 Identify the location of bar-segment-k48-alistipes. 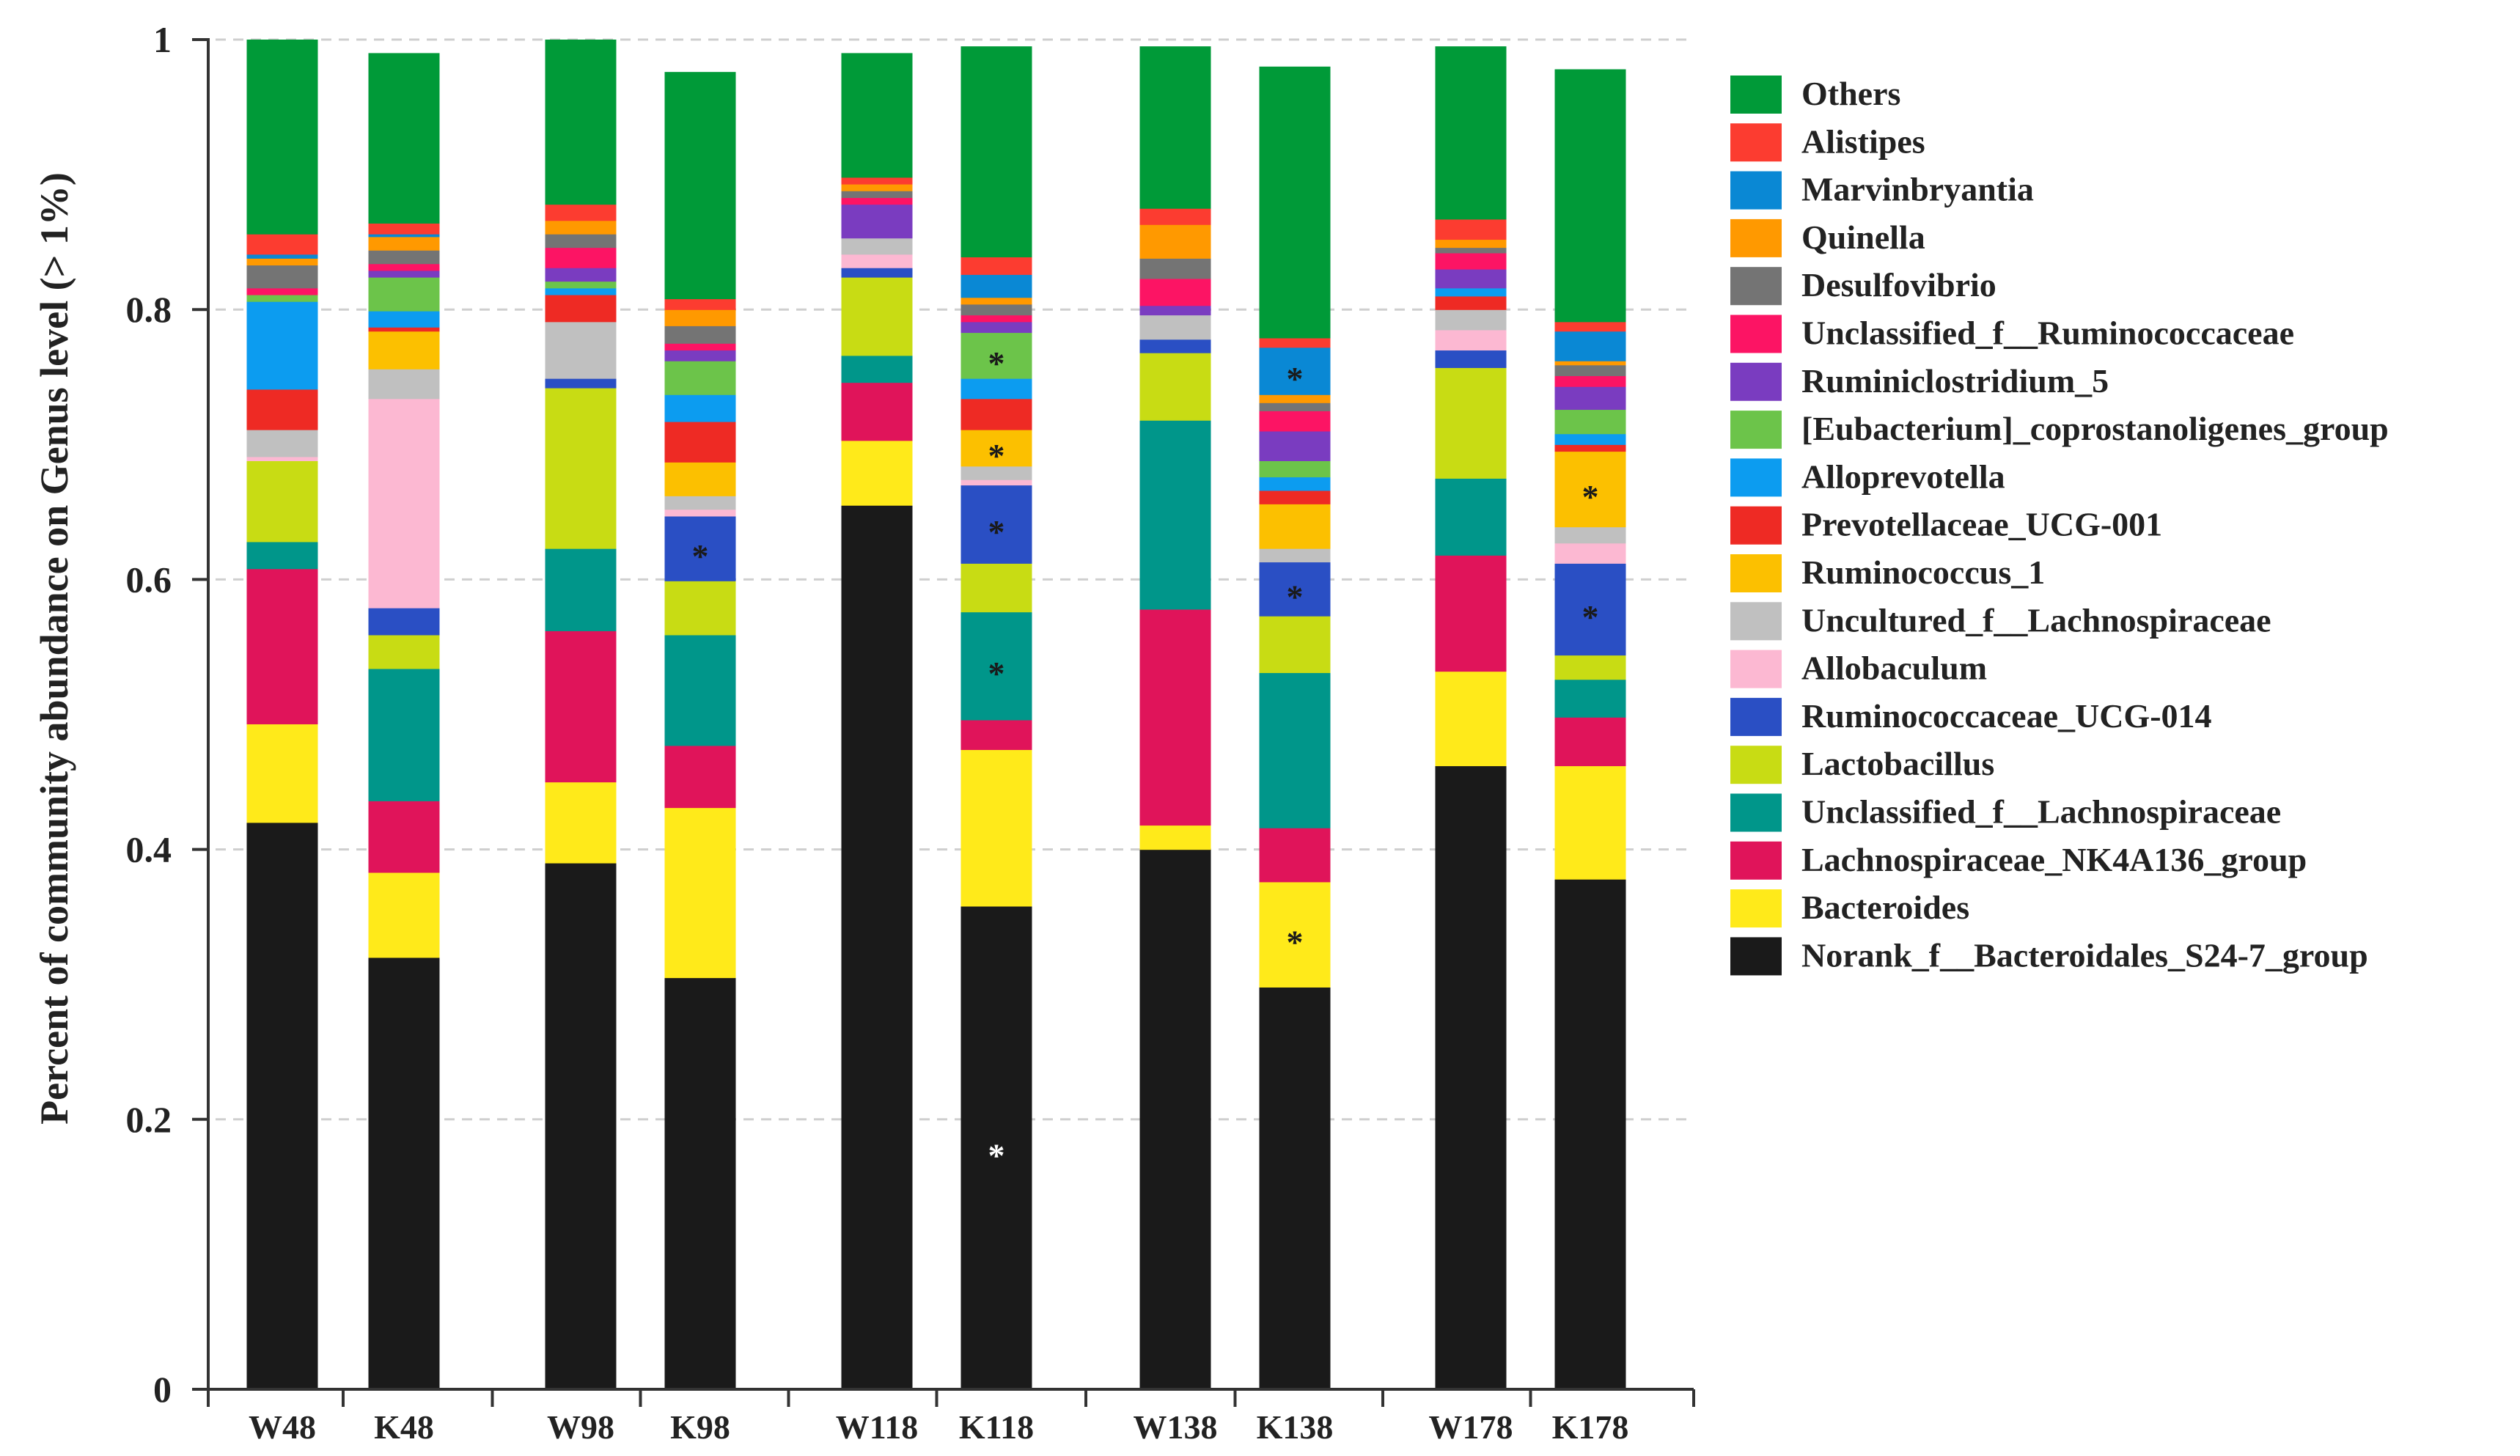
(404, 229).